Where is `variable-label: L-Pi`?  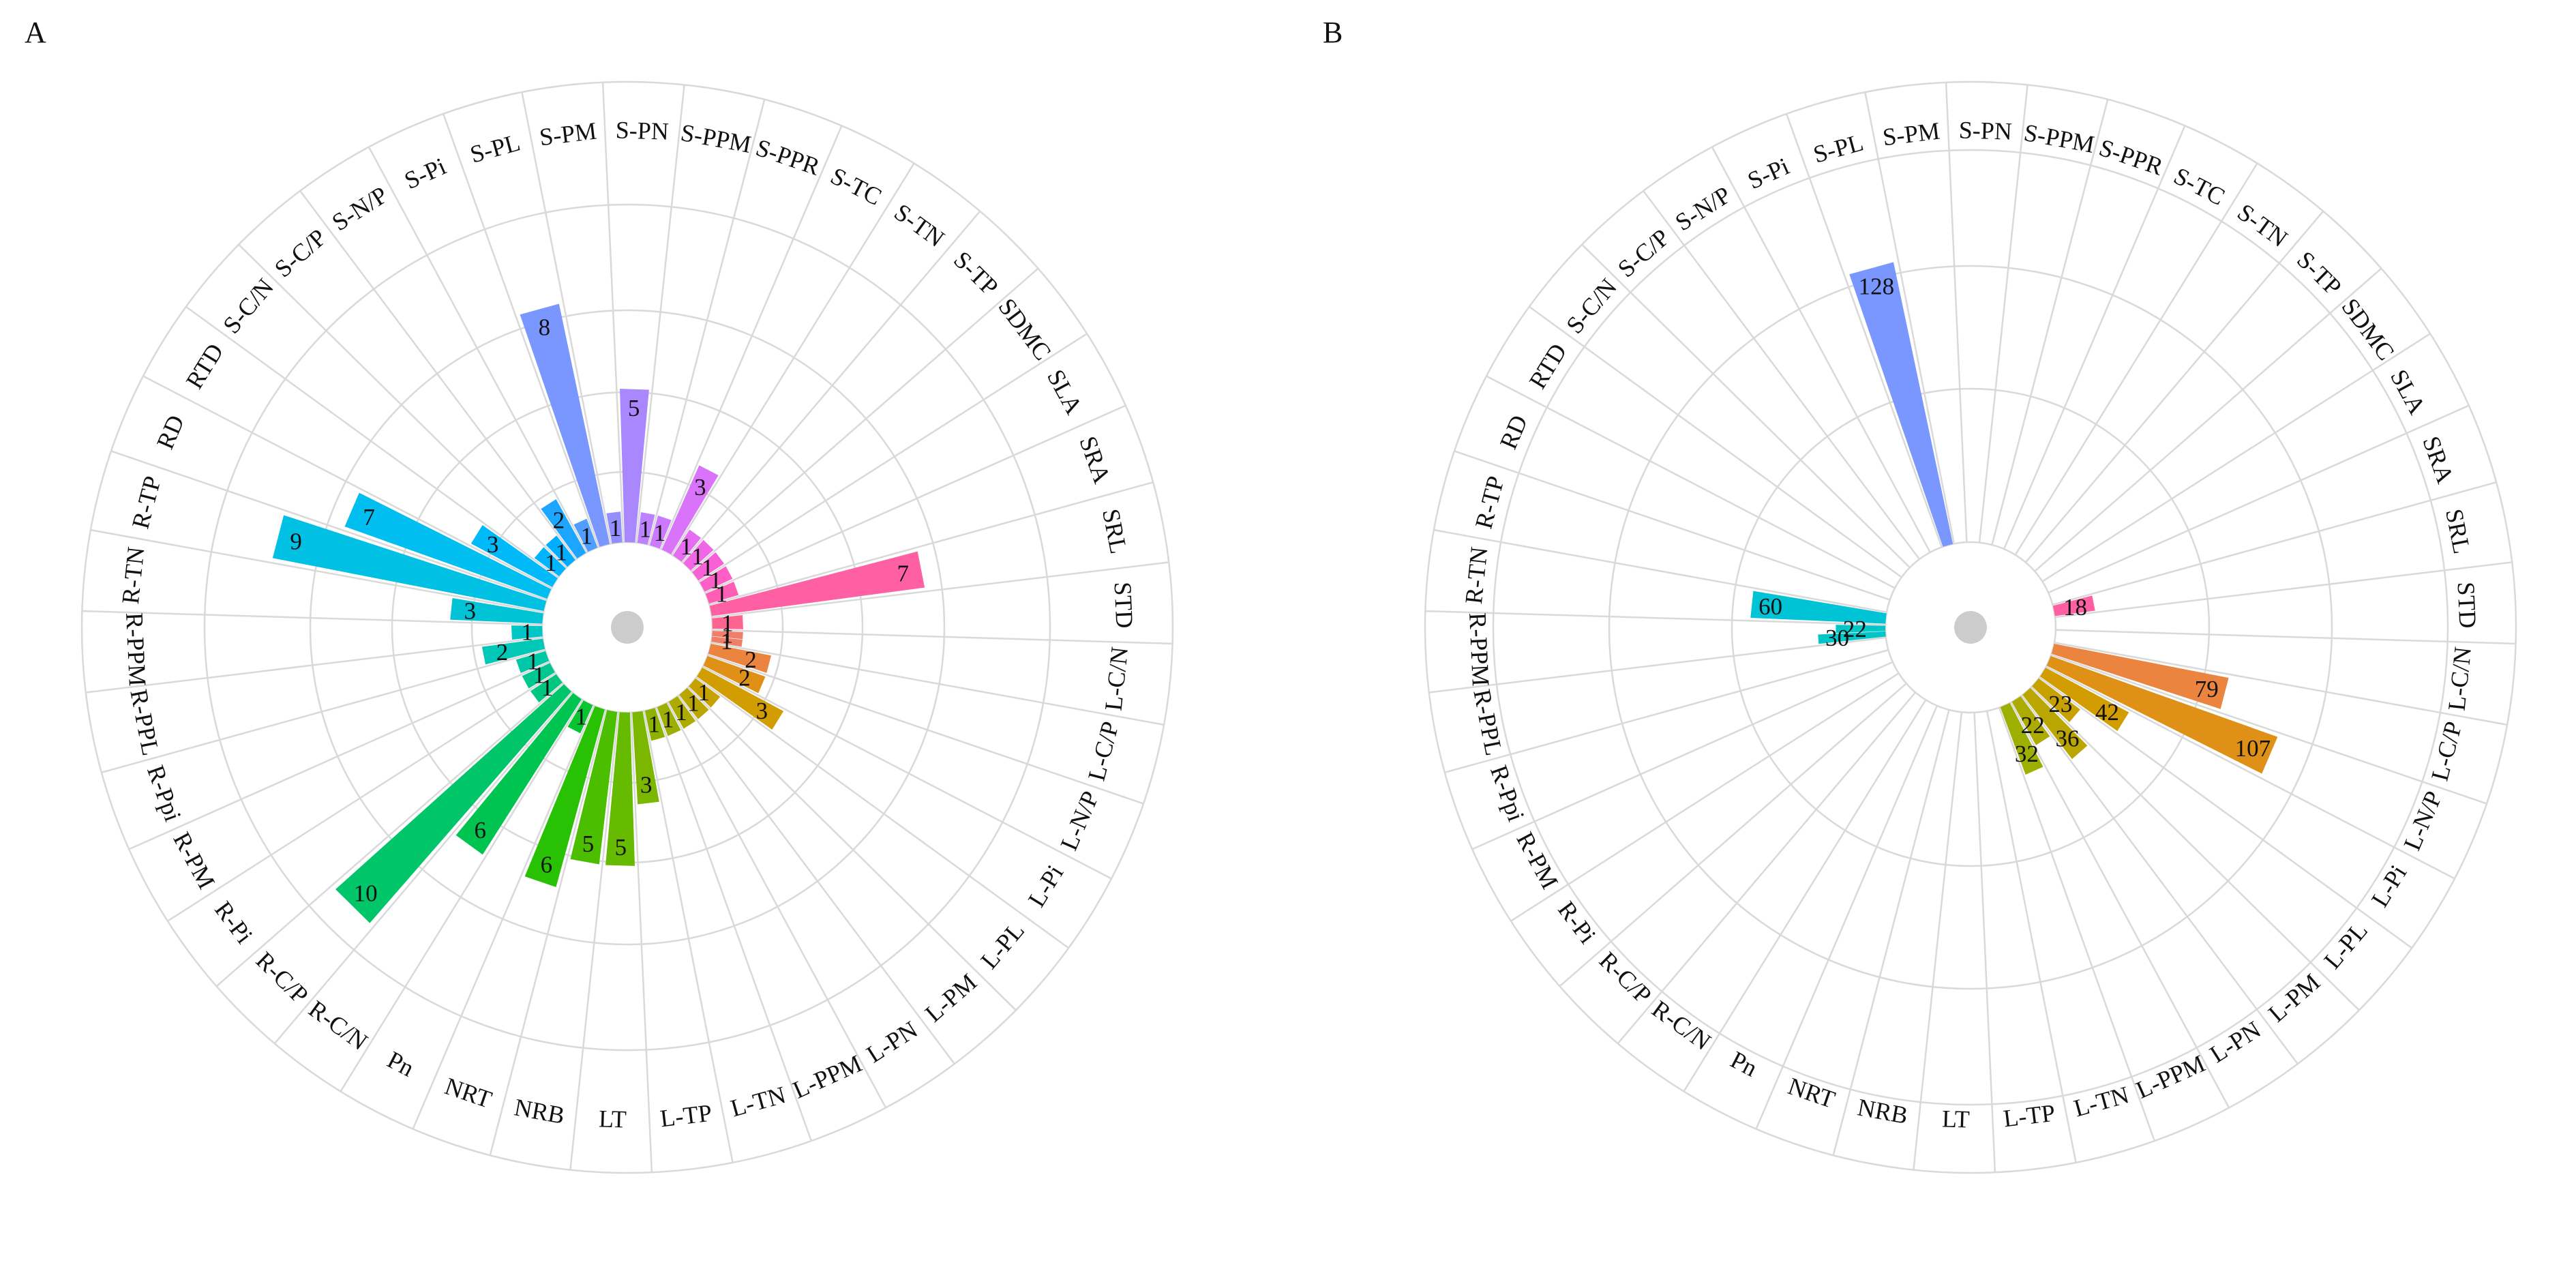 variable-label: L-Pi is located at coordinates (1046, 885).